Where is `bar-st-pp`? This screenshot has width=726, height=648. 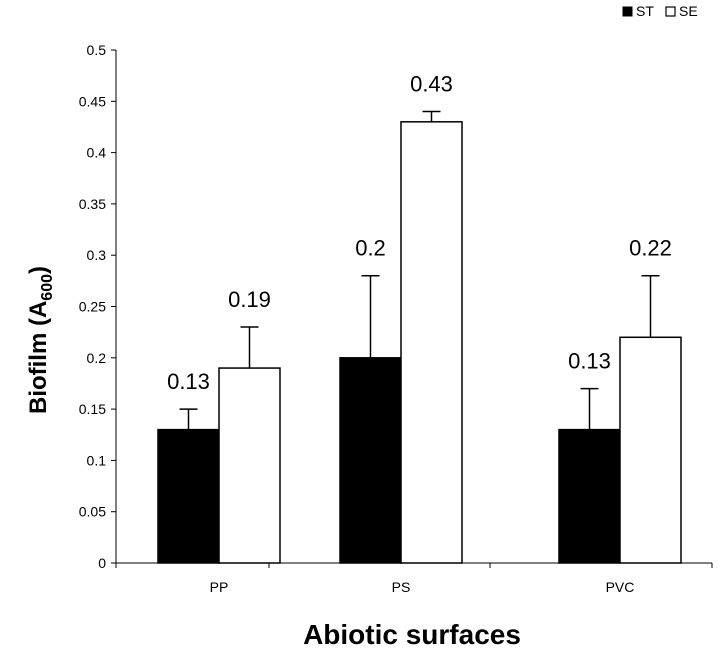
bar-st-pp is located at coordinates (188, 496).